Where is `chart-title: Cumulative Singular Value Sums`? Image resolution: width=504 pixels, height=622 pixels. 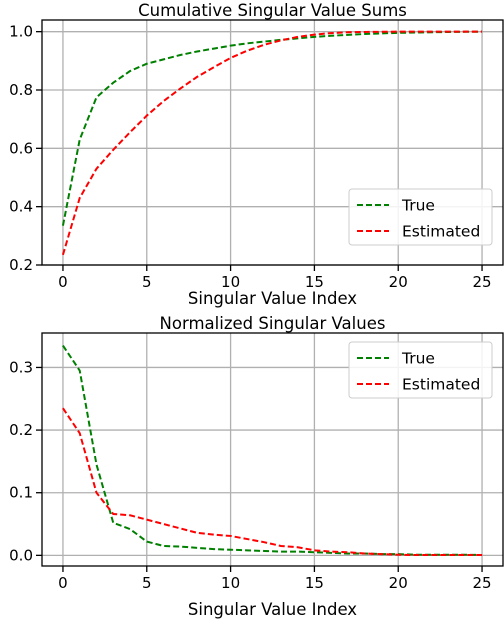
chart-title: Cumulative Singular Value Sums is located at coordinates (272, 10).